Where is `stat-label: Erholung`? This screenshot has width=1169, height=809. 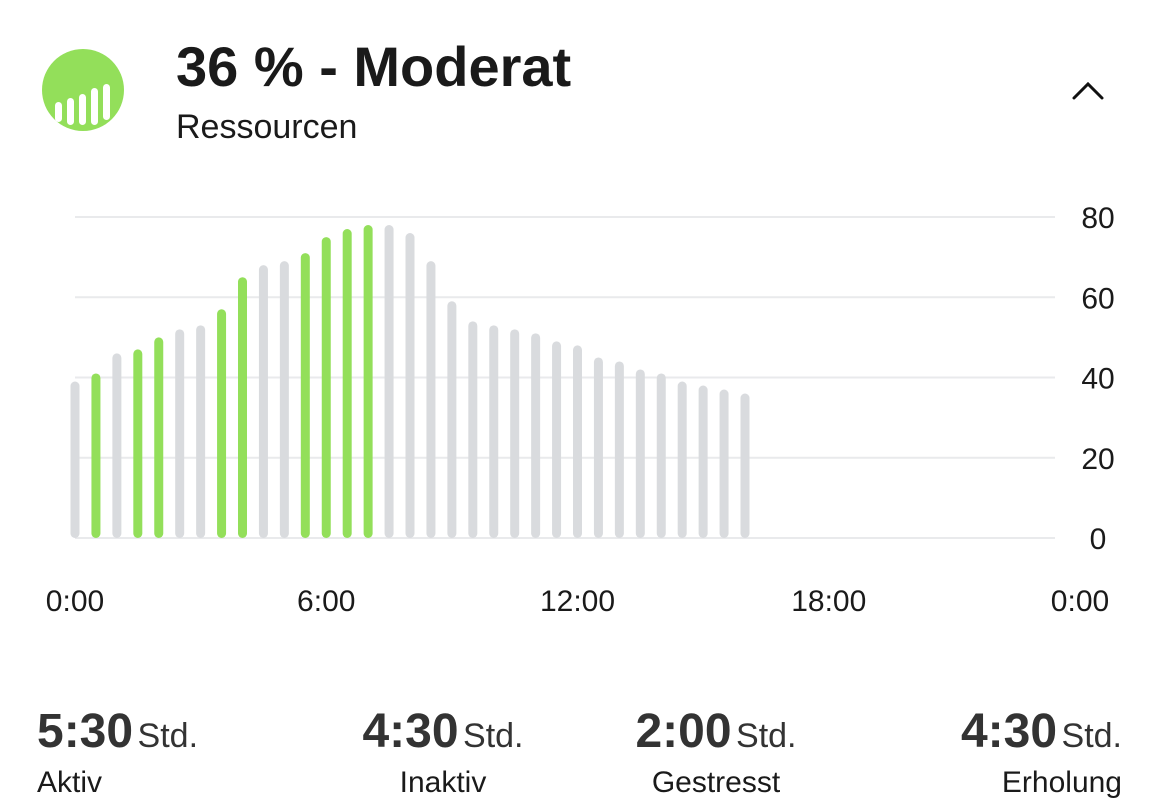 stat-label: Erholung is located at coordinates (1062, 782).